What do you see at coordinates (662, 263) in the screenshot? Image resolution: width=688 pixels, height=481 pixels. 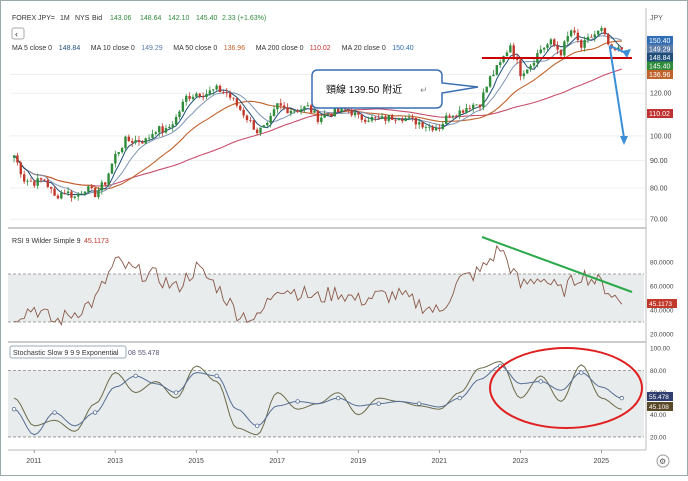 I see `rsi-tick-0: 80.0000` at bounding box center [662, 263].